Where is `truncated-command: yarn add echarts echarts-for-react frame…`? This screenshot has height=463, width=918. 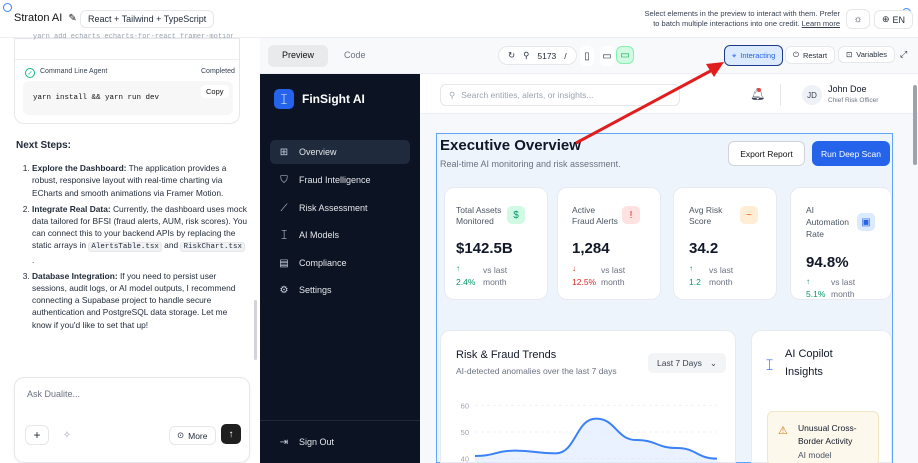
truncated-command: yarn add echarts echarts-for-react frame… is located at coordinates (133, 37).